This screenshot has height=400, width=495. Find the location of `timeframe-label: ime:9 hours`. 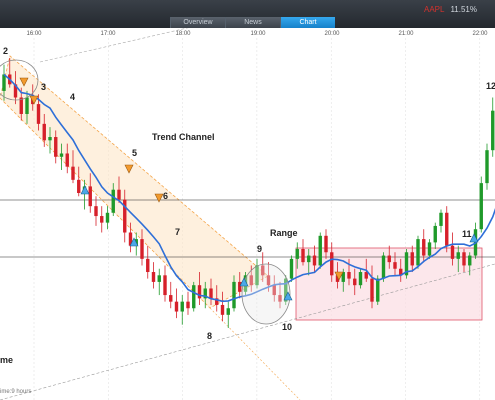

timeframe-label: ime:9 hours is located at coordinates (15, 392).